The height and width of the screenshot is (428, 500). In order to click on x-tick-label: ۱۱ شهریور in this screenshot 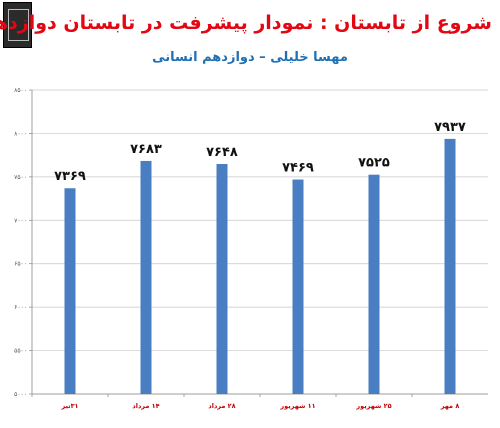, I will do `click(297, 406)`.